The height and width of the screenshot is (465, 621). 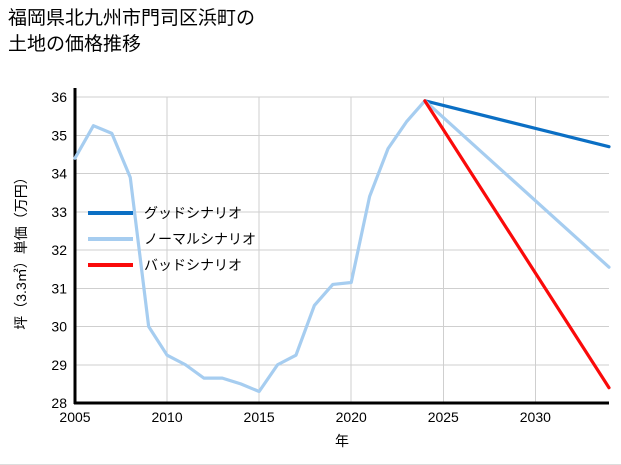 I want to click on y-tick-label: 32, so click(x=59, y=250).